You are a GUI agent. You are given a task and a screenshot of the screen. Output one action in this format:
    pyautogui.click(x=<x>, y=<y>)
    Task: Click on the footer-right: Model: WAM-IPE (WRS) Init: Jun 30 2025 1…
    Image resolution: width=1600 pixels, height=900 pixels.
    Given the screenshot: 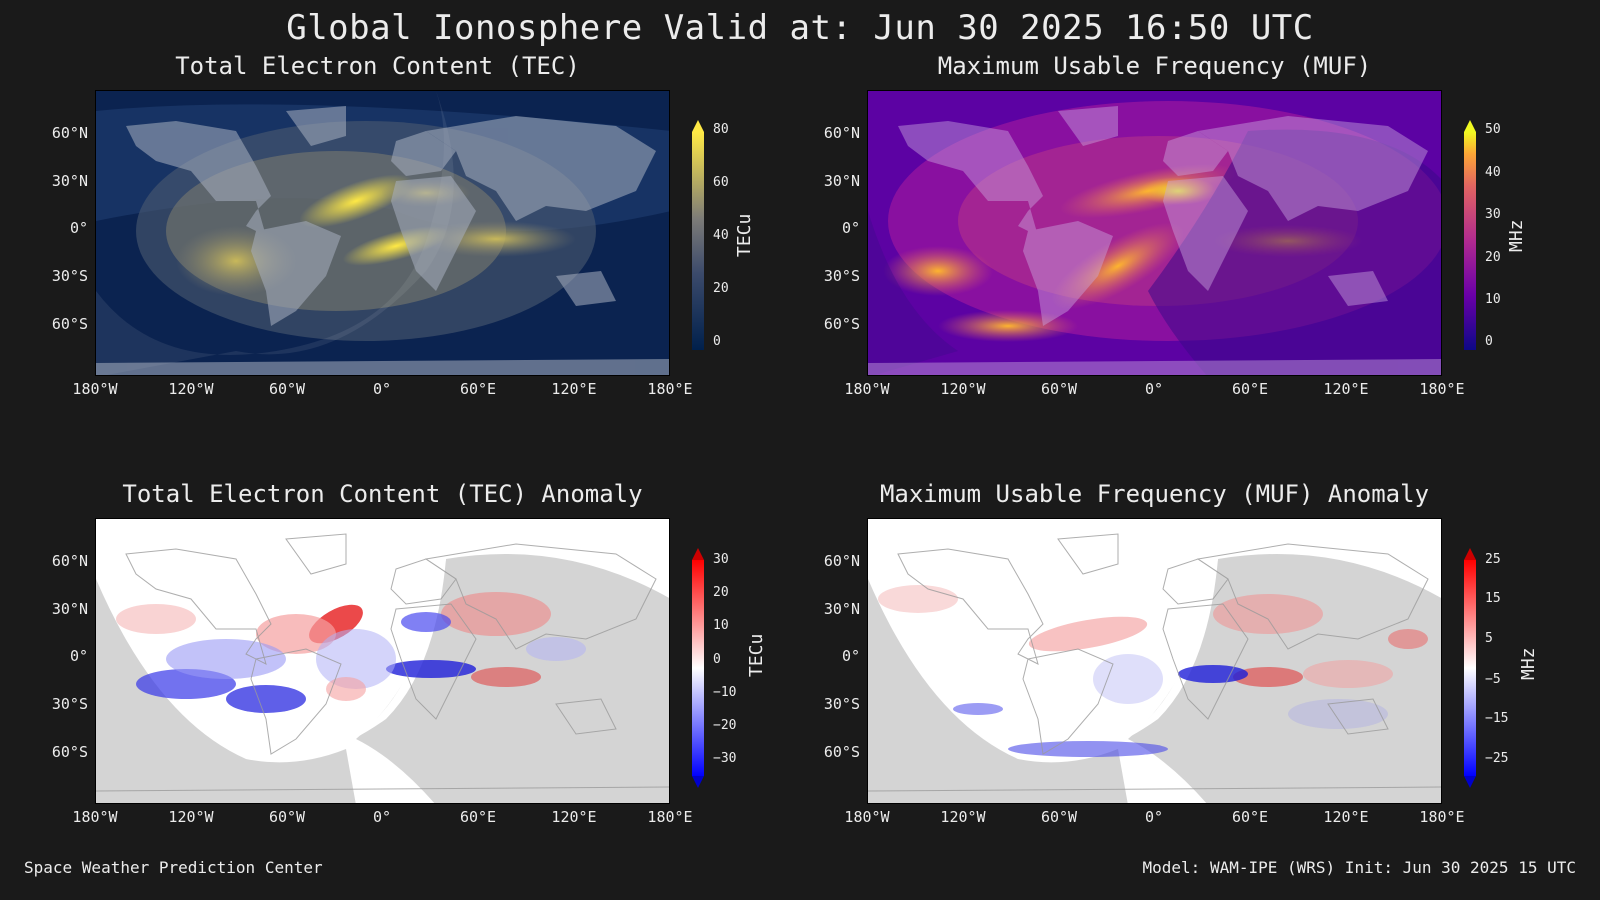 What is the action you would take?
    pyautogui.click(x=1359, y=867)
    